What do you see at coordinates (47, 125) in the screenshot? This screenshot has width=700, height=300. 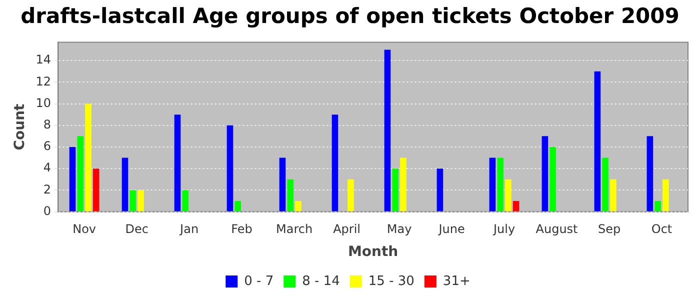 I see `y-tick-label: 8` at bounding box center [47, 125].